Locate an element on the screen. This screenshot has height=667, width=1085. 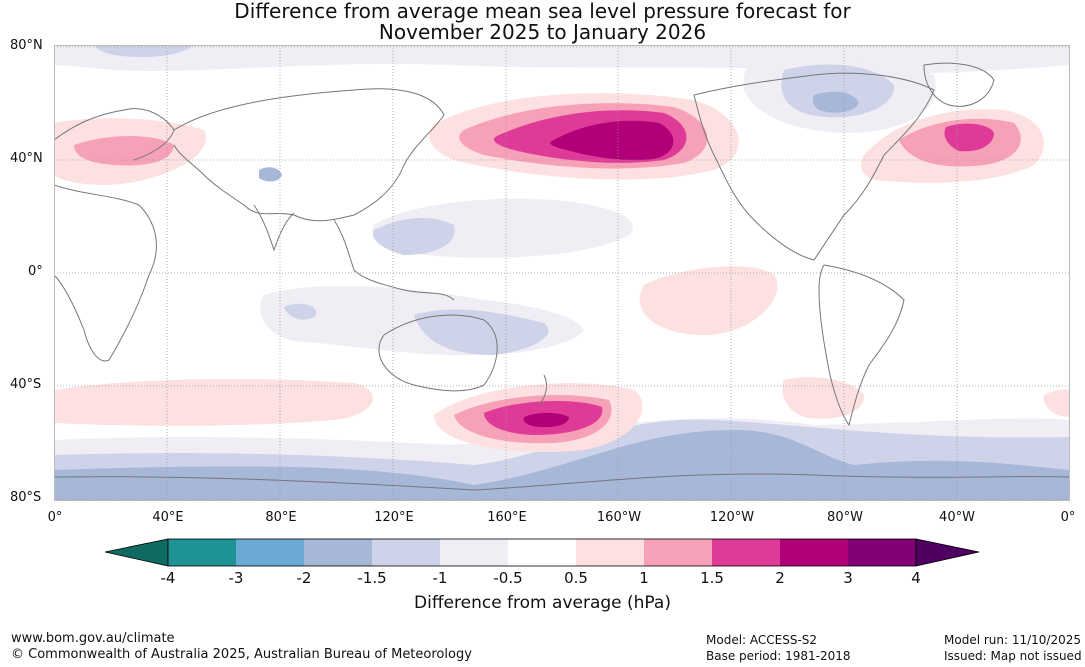
east-atlantic-positive is located at coordinates (1056, 403).